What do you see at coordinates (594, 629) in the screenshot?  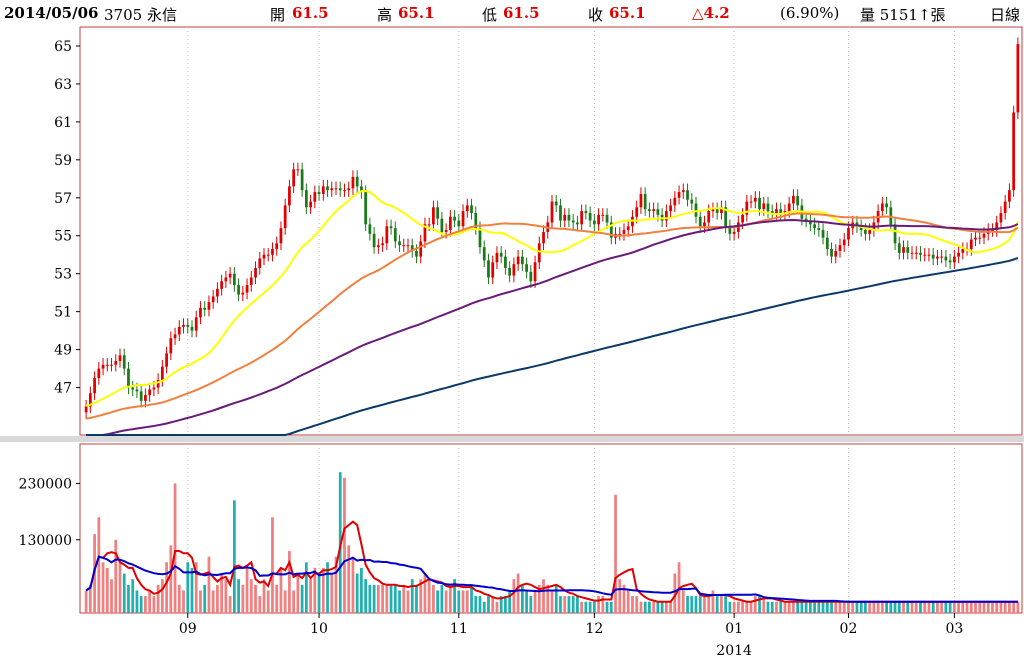 I see `x-tick-label: 12` at bounding box center [594, 629].